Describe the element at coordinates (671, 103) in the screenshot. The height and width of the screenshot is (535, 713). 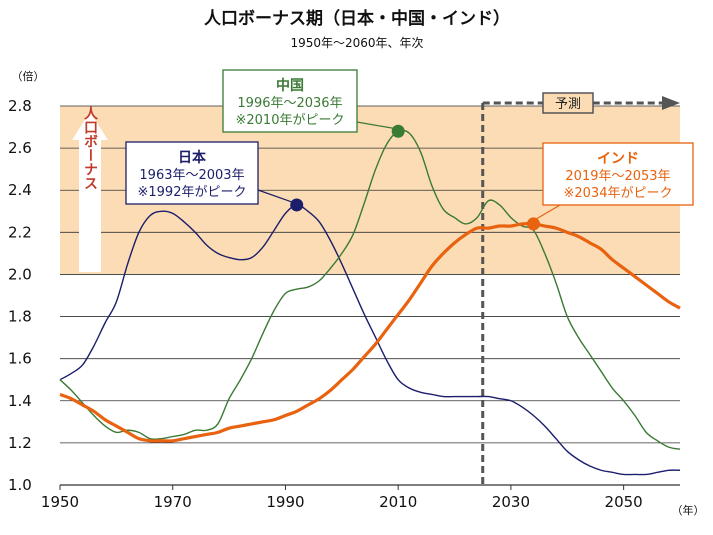
I see `forecast-arrow-icon` at that location.